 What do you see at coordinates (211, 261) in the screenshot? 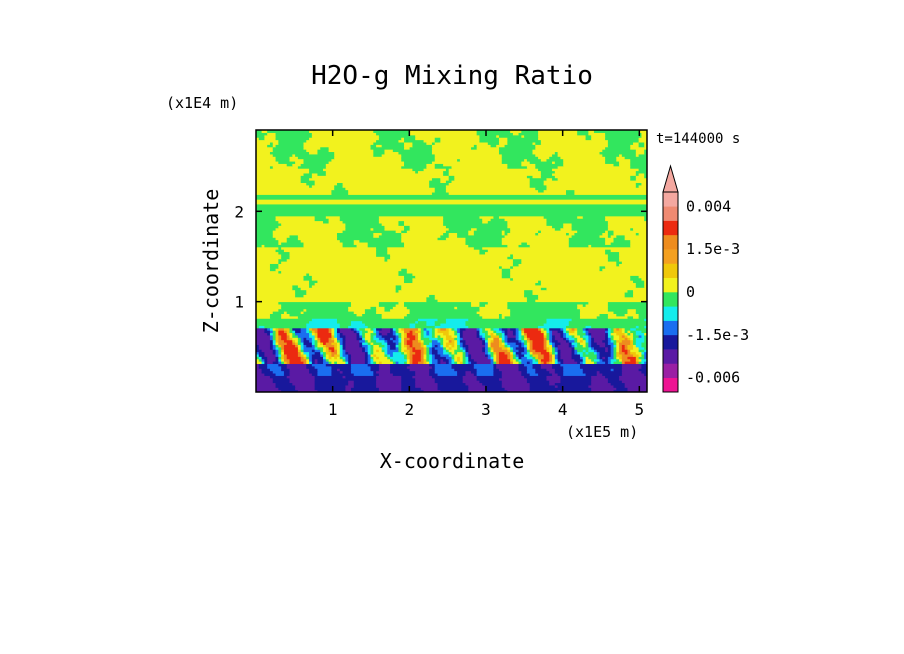
I see `y-axis-label: Z-coordinate` at bounding box center [211, 261].